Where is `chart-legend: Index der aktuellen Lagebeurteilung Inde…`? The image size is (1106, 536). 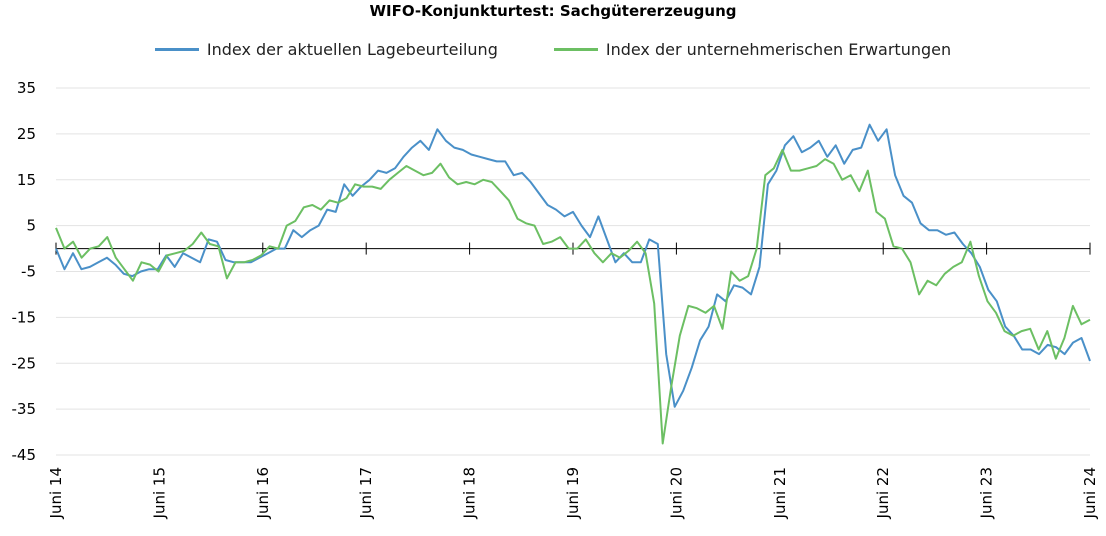 chart-legend: Index der aktuellen Lagebeurteilung Inde… is located at coordinates (553, 49).